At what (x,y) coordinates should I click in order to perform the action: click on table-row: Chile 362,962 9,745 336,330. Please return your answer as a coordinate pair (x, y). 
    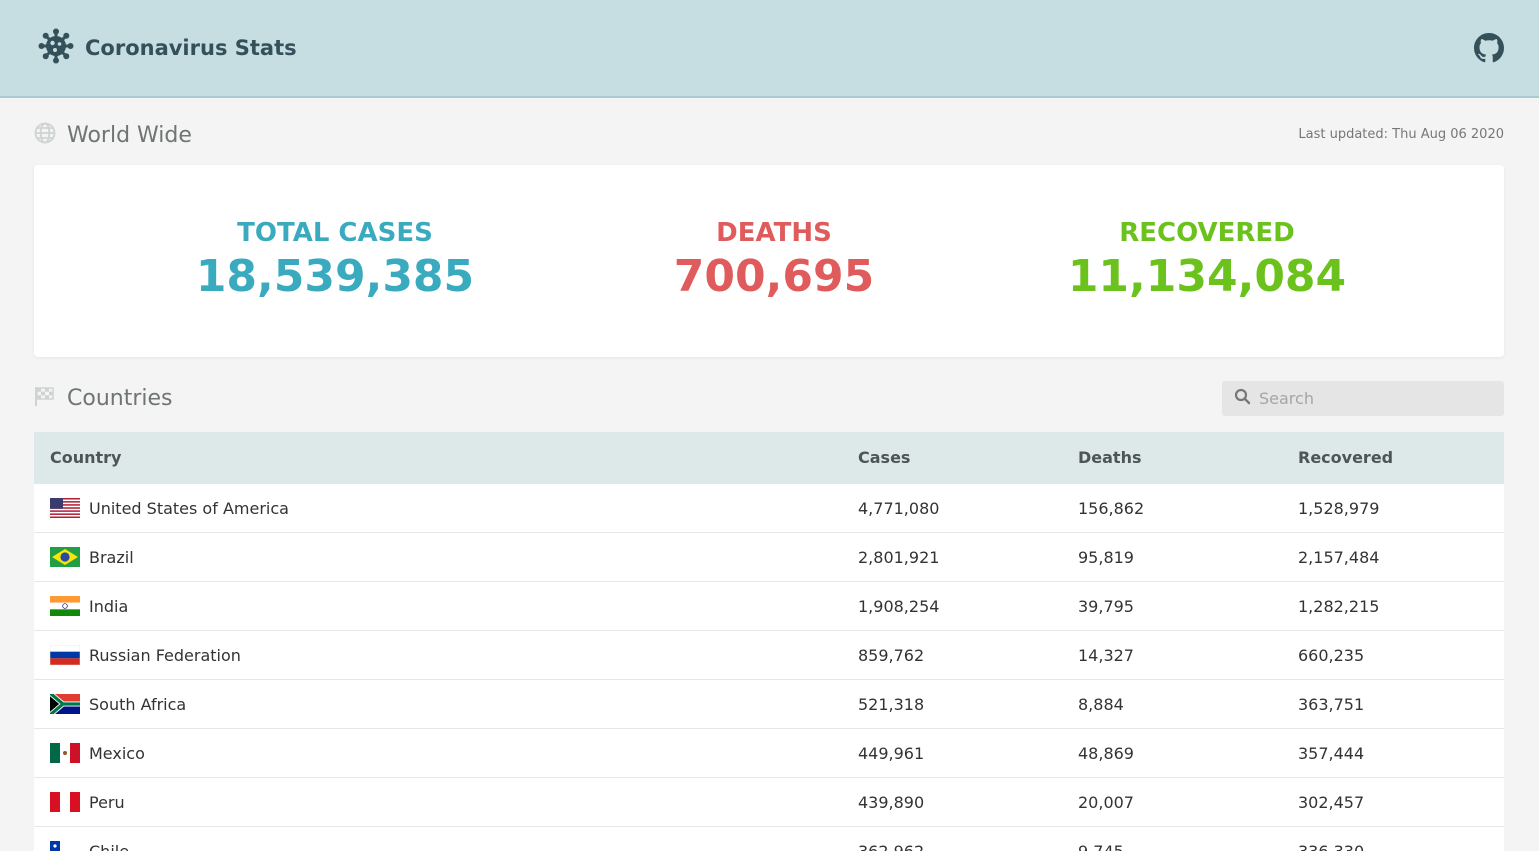
    Looking at the image, I should click on (769, 838).